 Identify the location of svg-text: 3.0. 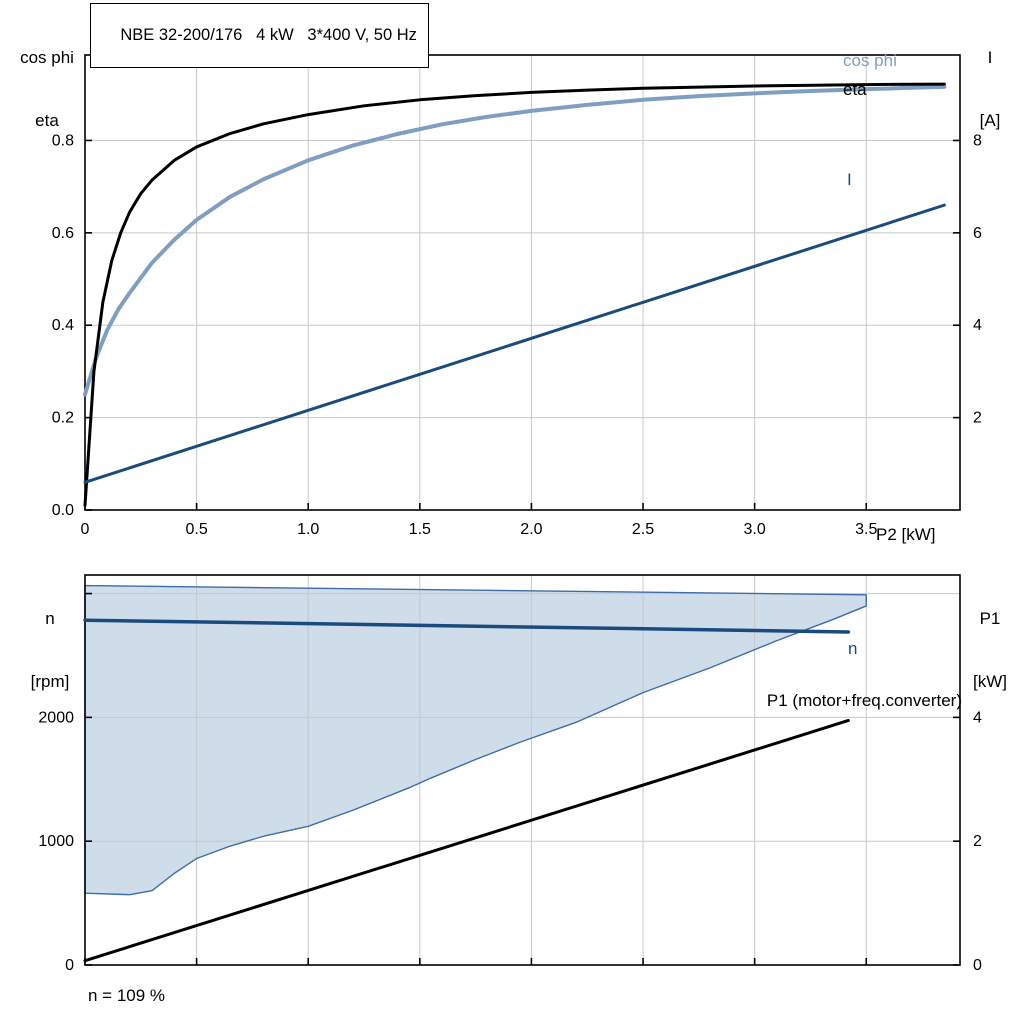
(755, 529).